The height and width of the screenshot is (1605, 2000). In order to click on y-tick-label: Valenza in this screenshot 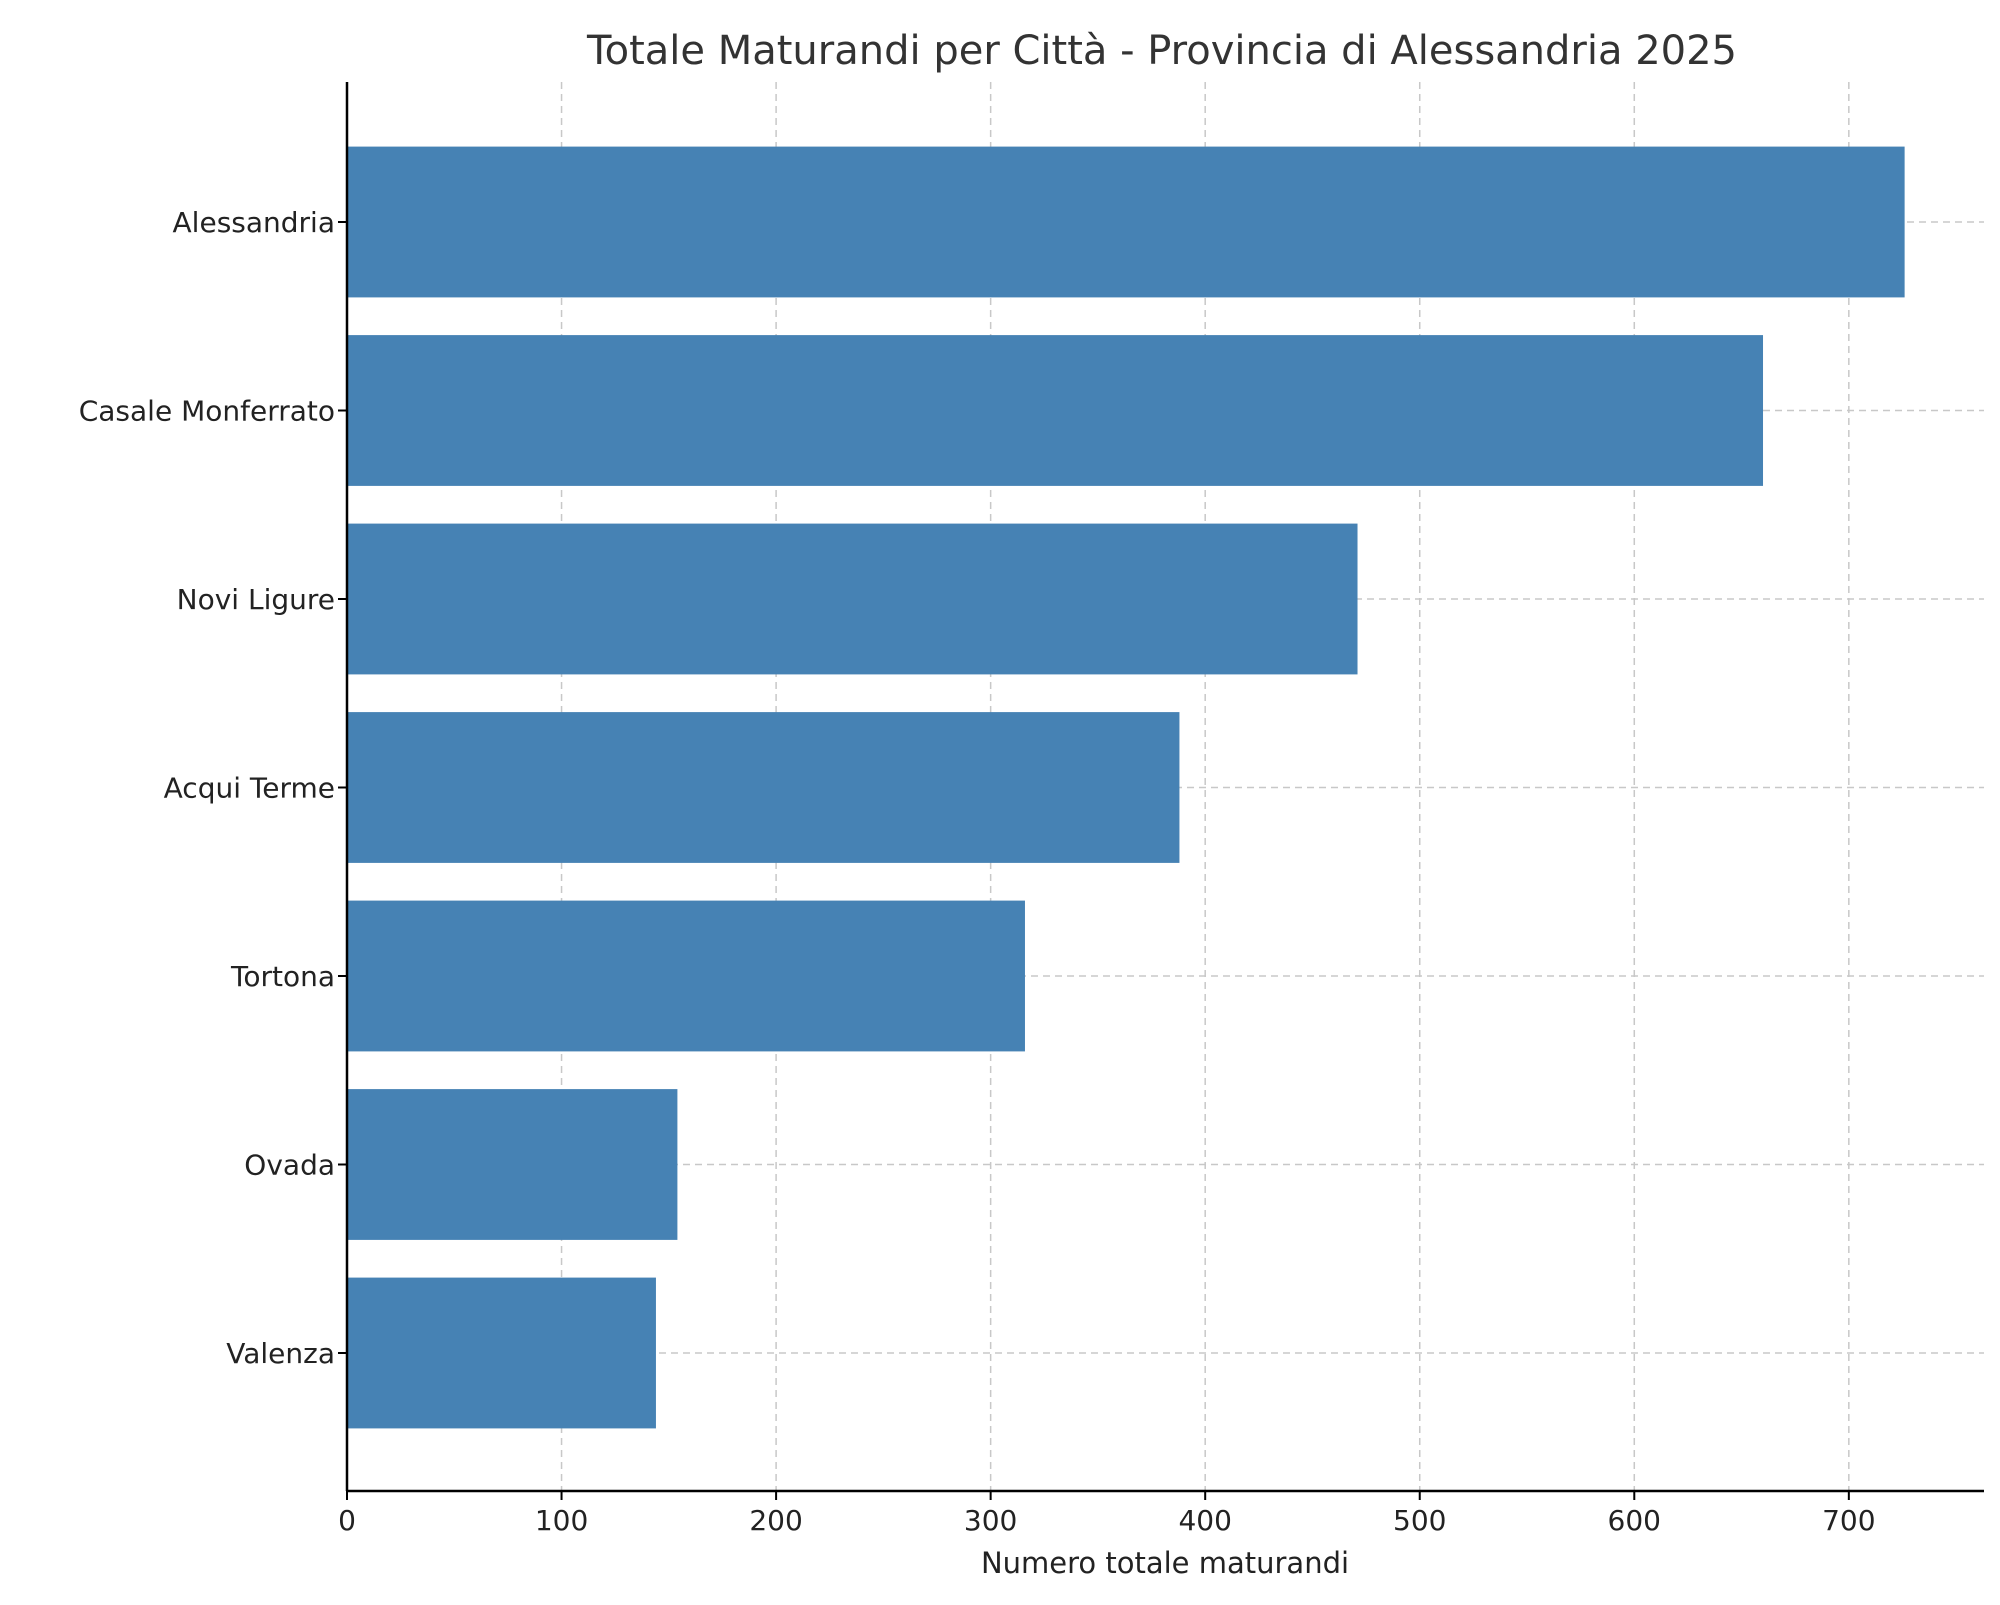, I will do `click(280, 1353)`.